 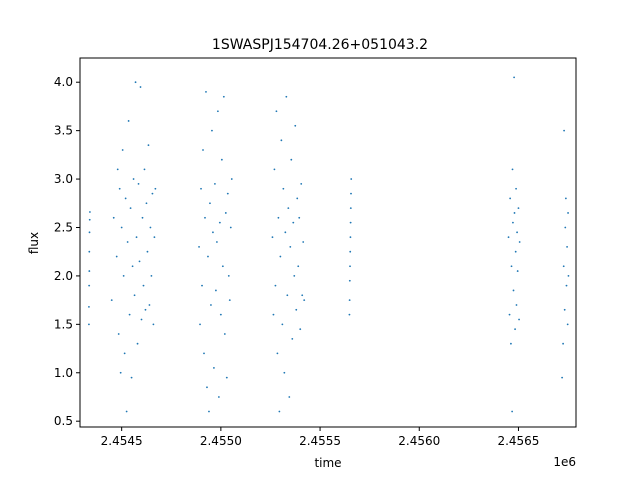 What do you see at coordinates (419, 441) in the screenshot?
I see `x-tick-label: 2.4560` at bounding box center [419, 441].